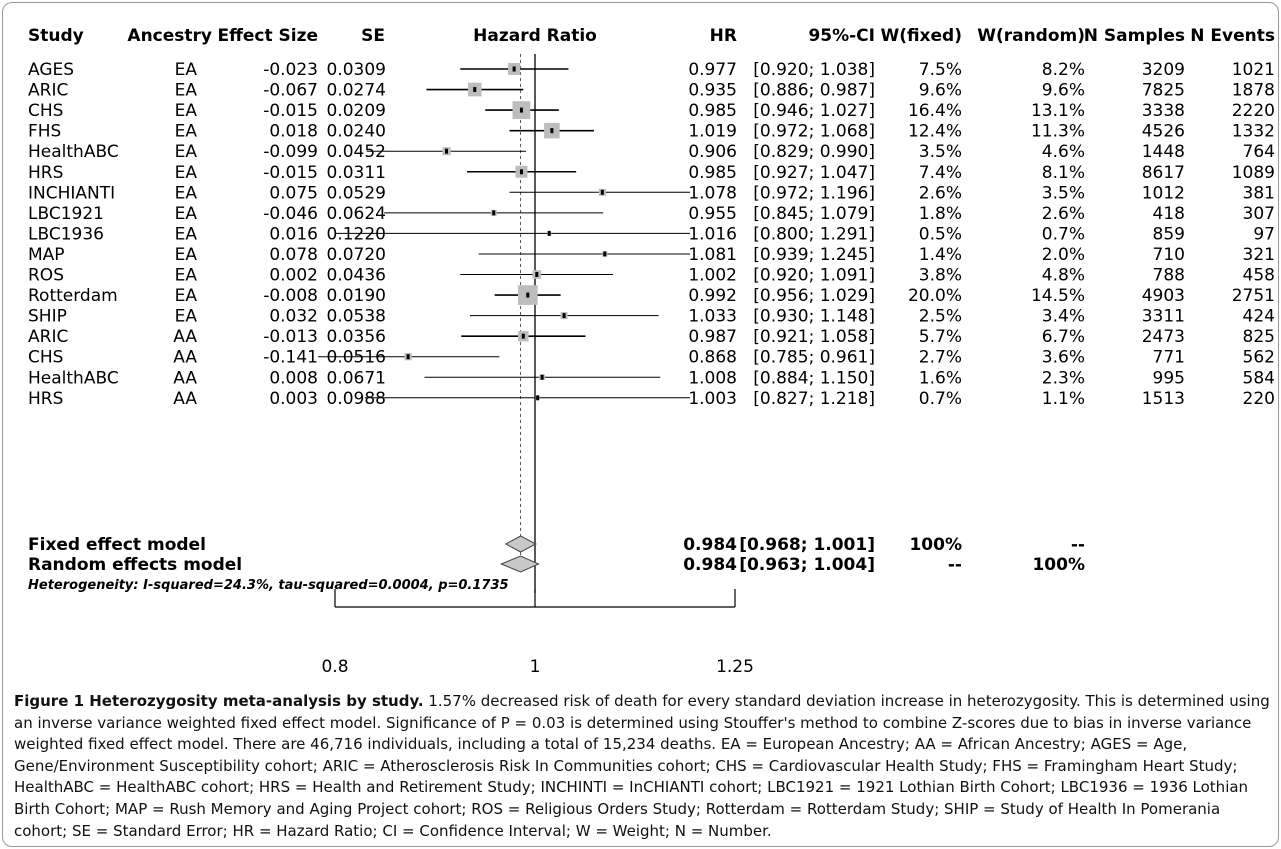 This screenshot has height=849, width=1281. Describe the element at coordinates (1253, 111) in the screenshot. I see `study-n-events: 2220` at that location.